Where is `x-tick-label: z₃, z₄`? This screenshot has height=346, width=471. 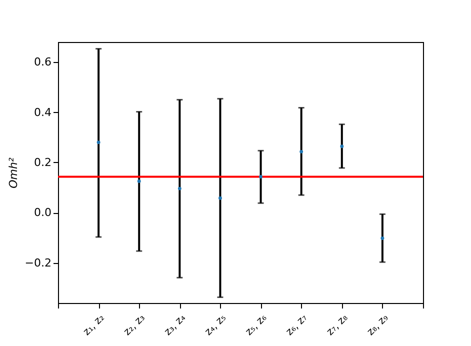
x-tick-label: z₃, z₄ is located at coordinates (175, 325).